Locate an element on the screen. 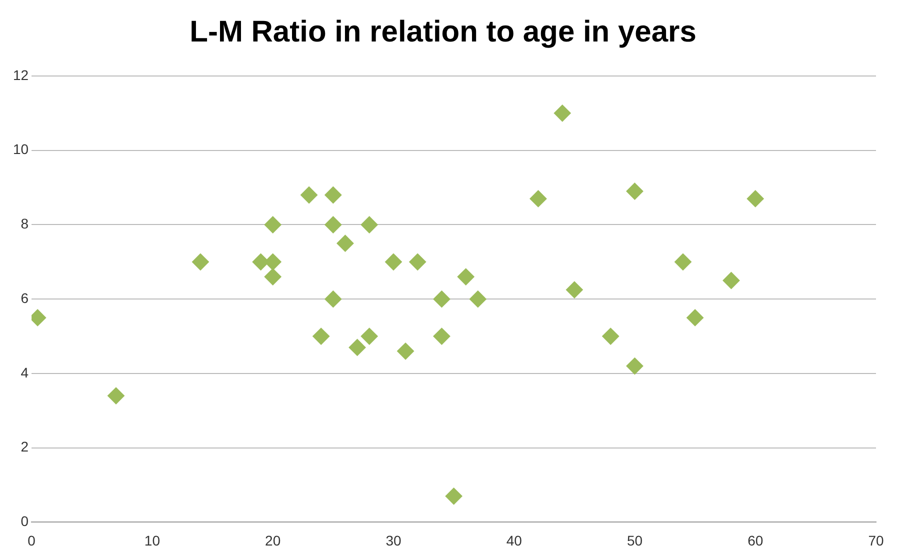 Image resolution: width=901 pixels, height=558 pixels. x-tick-label: 20 is located at coordinates (273, 540).